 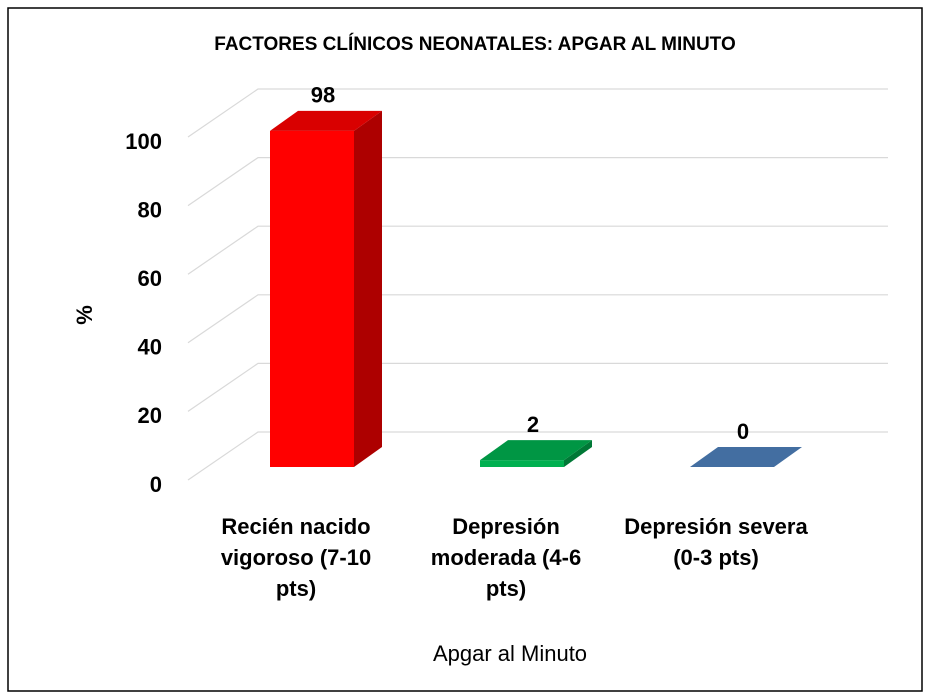 What do you see at coordinates (533, 424) in the screenshot?
I see `data-label: 2` at bounding box center [533, 424].